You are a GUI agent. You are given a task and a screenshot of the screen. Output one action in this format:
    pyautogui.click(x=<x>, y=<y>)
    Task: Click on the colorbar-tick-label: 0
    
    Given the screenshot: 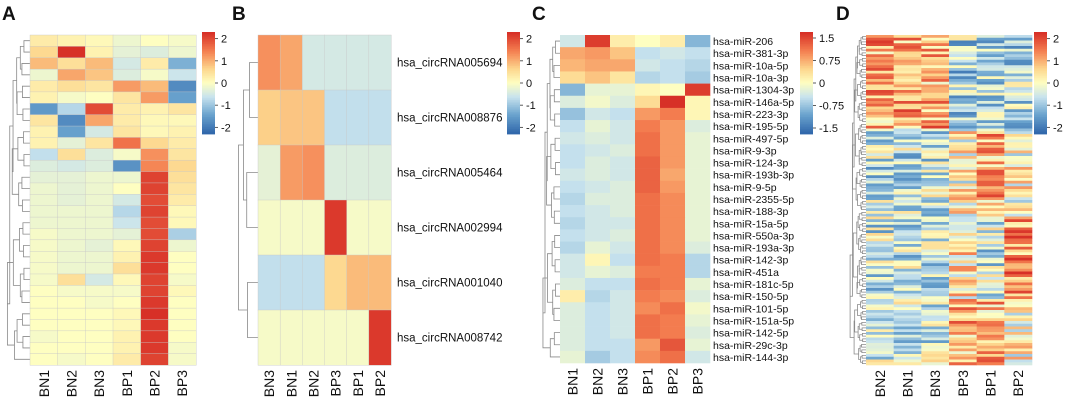 What is the action you would take?
    pyautogui.click(x=224, y=84)
    